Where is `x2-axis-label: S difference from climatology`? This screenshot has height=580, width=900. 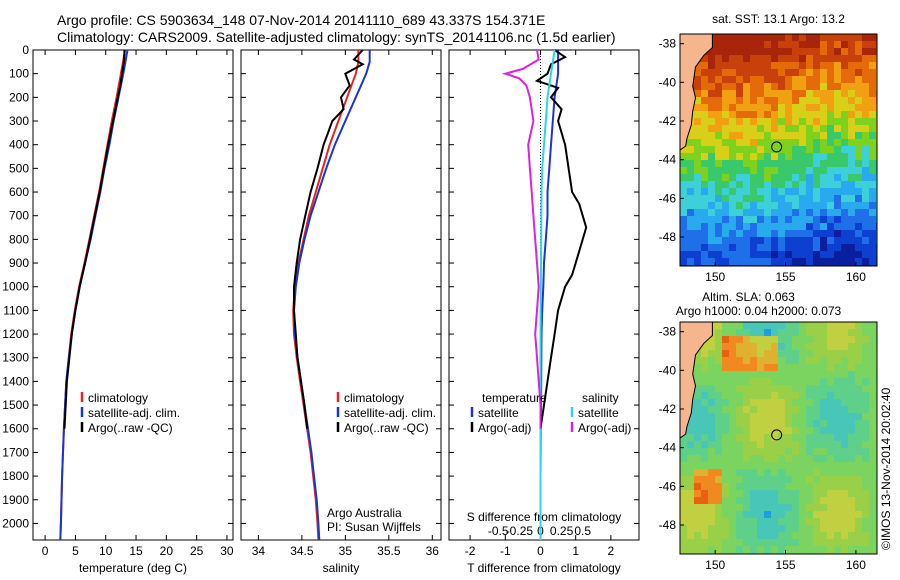 x2-axis-label: S difference from climatology is located at coordinates (544, 517).